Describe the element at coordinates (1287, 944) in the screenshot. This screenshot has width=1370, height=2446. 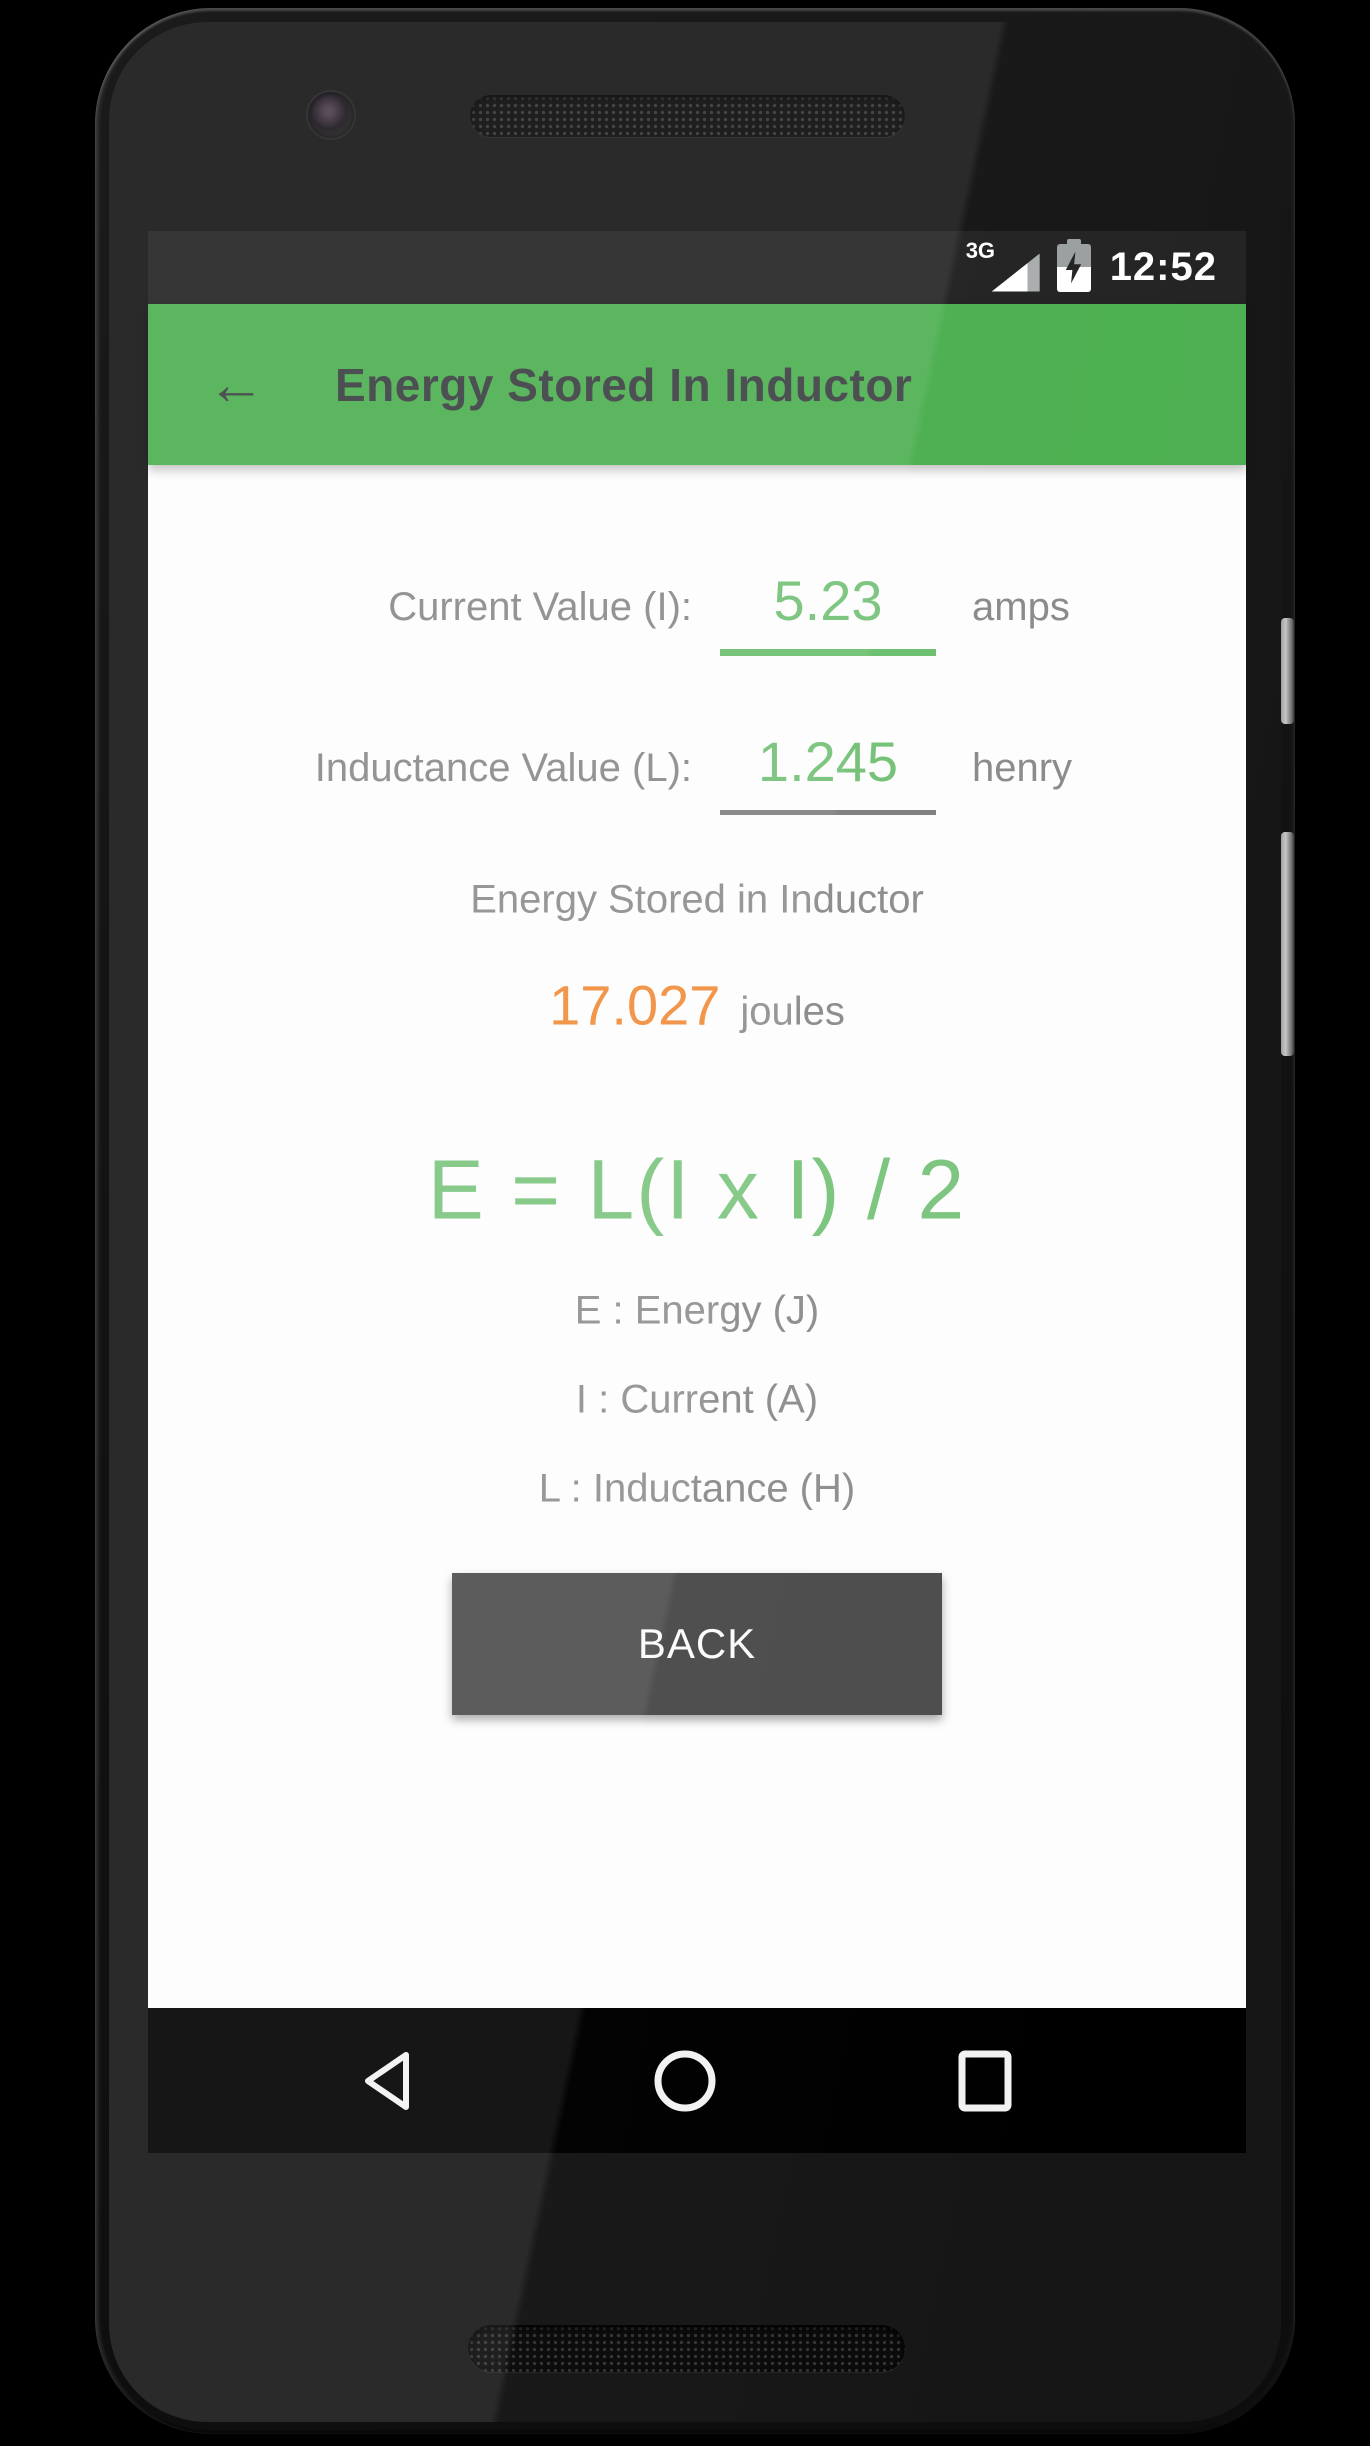
I see `volume-rocker` at that location.